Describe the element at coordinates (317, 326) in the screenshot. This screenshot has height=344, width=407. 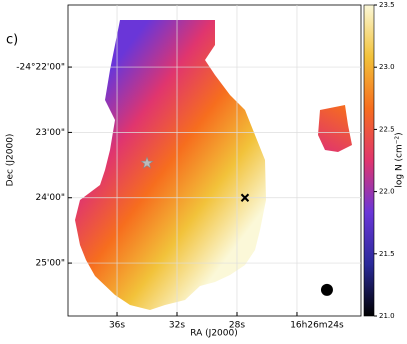
I see `x-tick-label: 16h26m24s` at that location.